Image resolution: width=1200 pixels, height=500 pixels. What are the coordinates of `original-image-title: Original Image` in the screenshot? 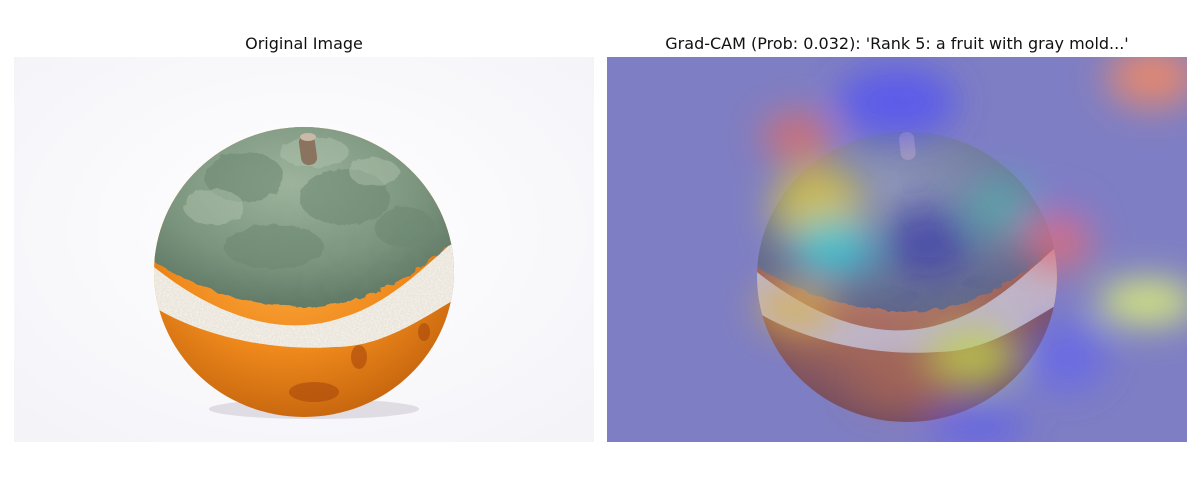 It's located at (304, 43).